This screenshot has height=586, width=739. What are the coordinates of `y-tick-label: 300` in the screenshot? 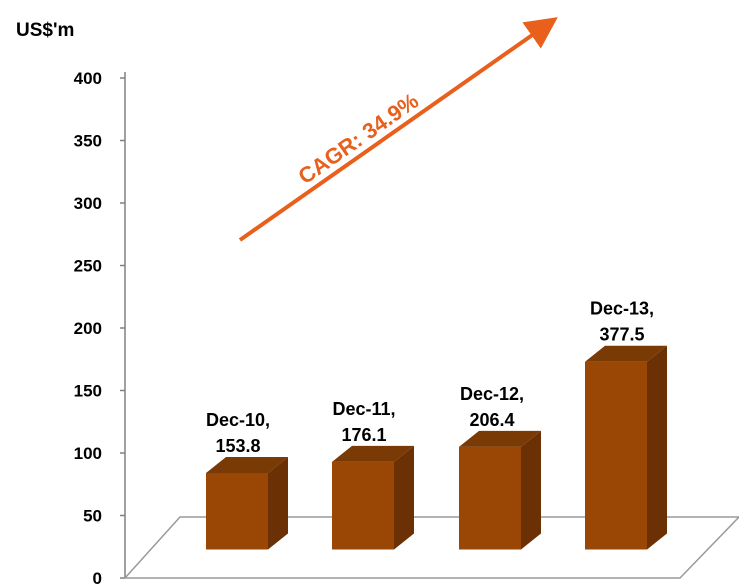 It's located at (88, 203).